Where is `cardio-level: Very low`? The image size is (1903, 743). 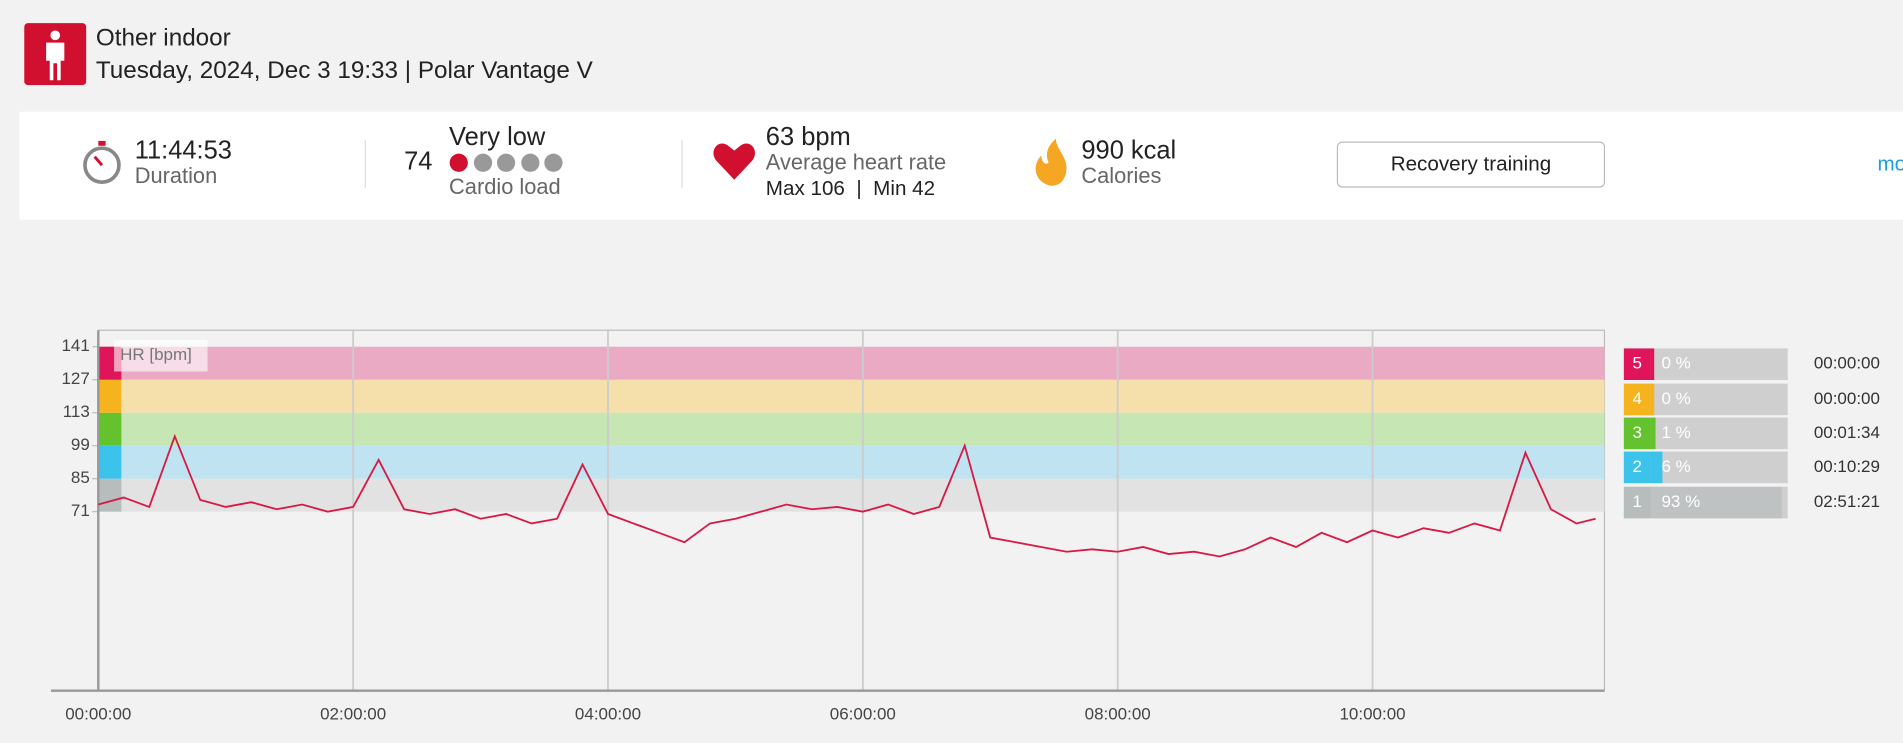 cardio-level: Very low is located at coordinates (497, 137).